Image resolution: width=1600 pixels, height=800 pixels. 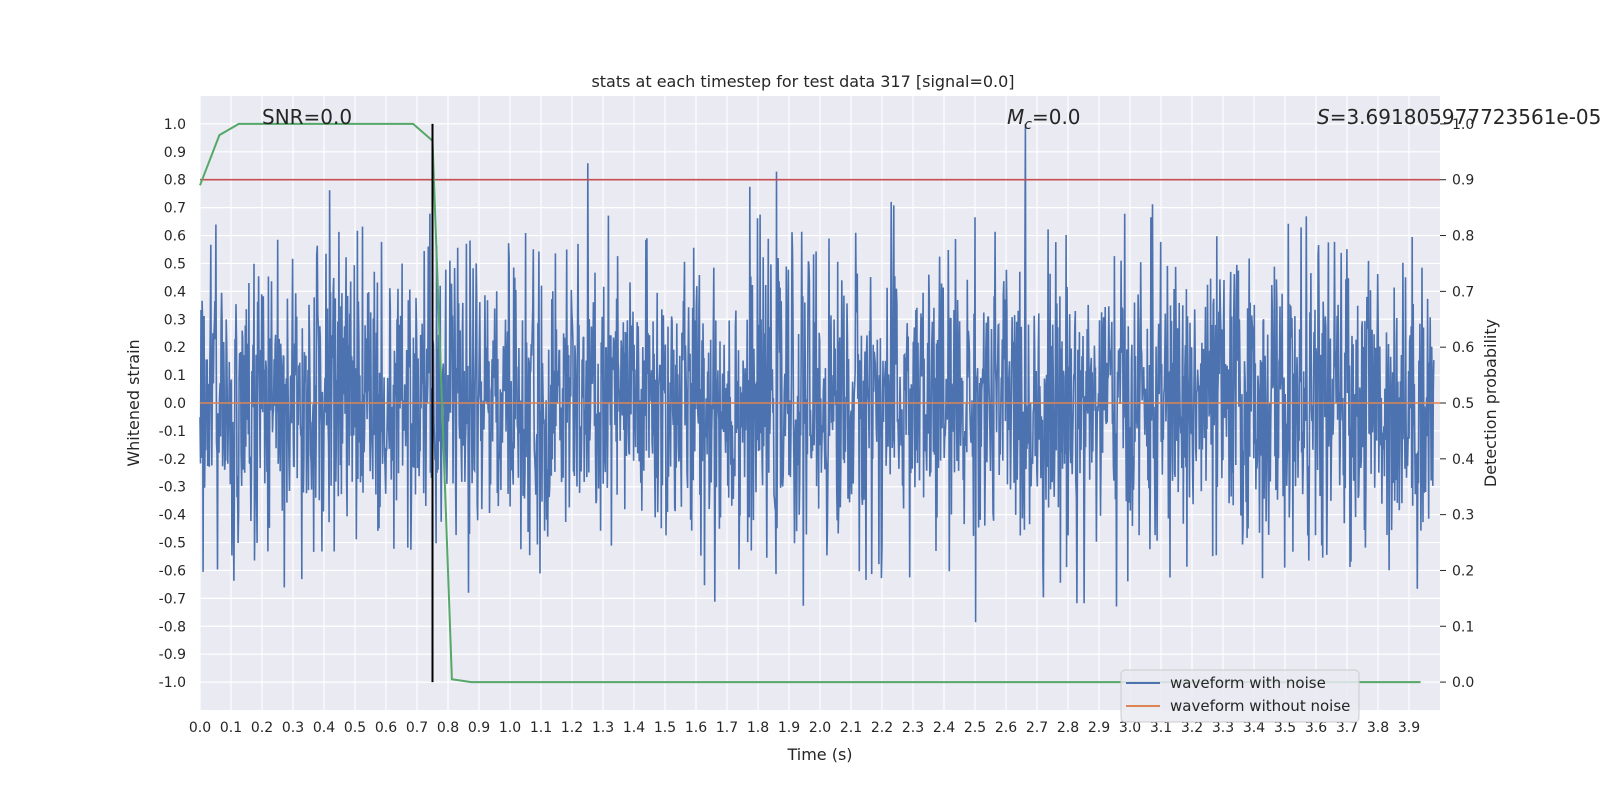 I want to click on x-tick-label: 3.9, so click(x=1409, y=728).